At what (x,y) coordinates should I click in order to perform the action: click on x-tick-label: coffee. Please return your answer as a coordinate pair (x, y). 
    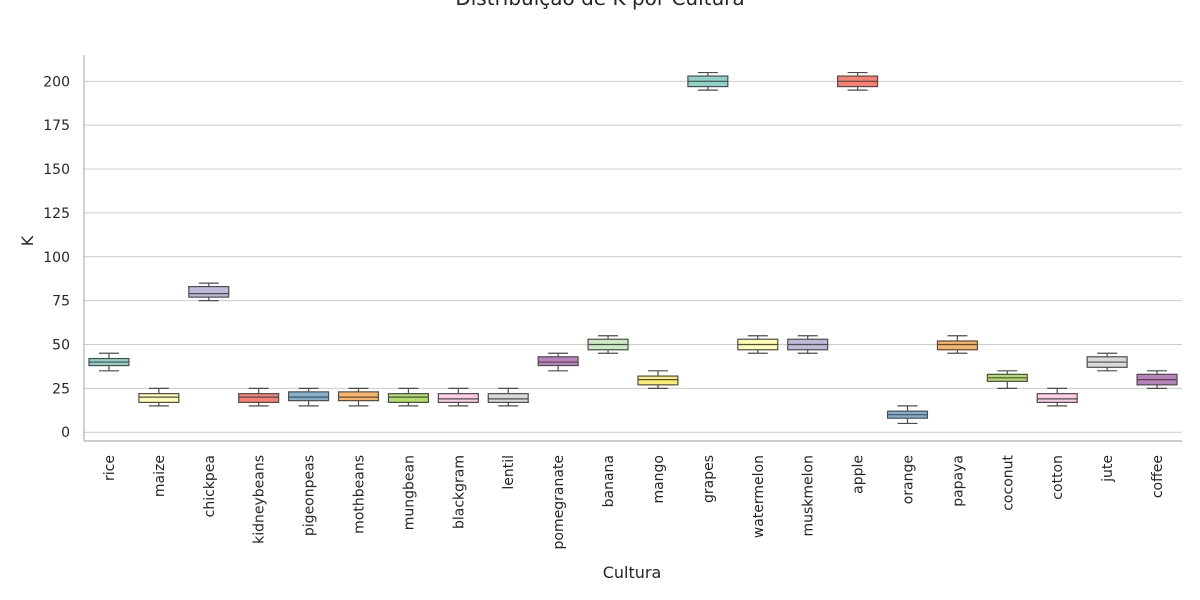
    Looking at the image, I should click on (1158, 476).